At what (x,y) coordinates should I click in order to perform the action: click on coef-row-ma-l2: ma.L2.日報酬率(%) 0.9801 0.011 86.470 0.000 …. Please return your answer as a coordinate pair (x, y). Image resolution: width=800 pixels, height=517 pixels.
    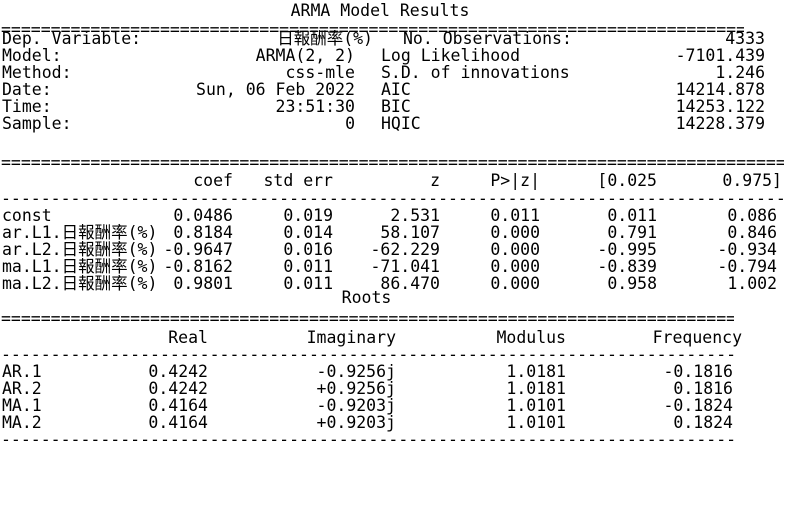
    Looking at the image, I should click on (400, 283).